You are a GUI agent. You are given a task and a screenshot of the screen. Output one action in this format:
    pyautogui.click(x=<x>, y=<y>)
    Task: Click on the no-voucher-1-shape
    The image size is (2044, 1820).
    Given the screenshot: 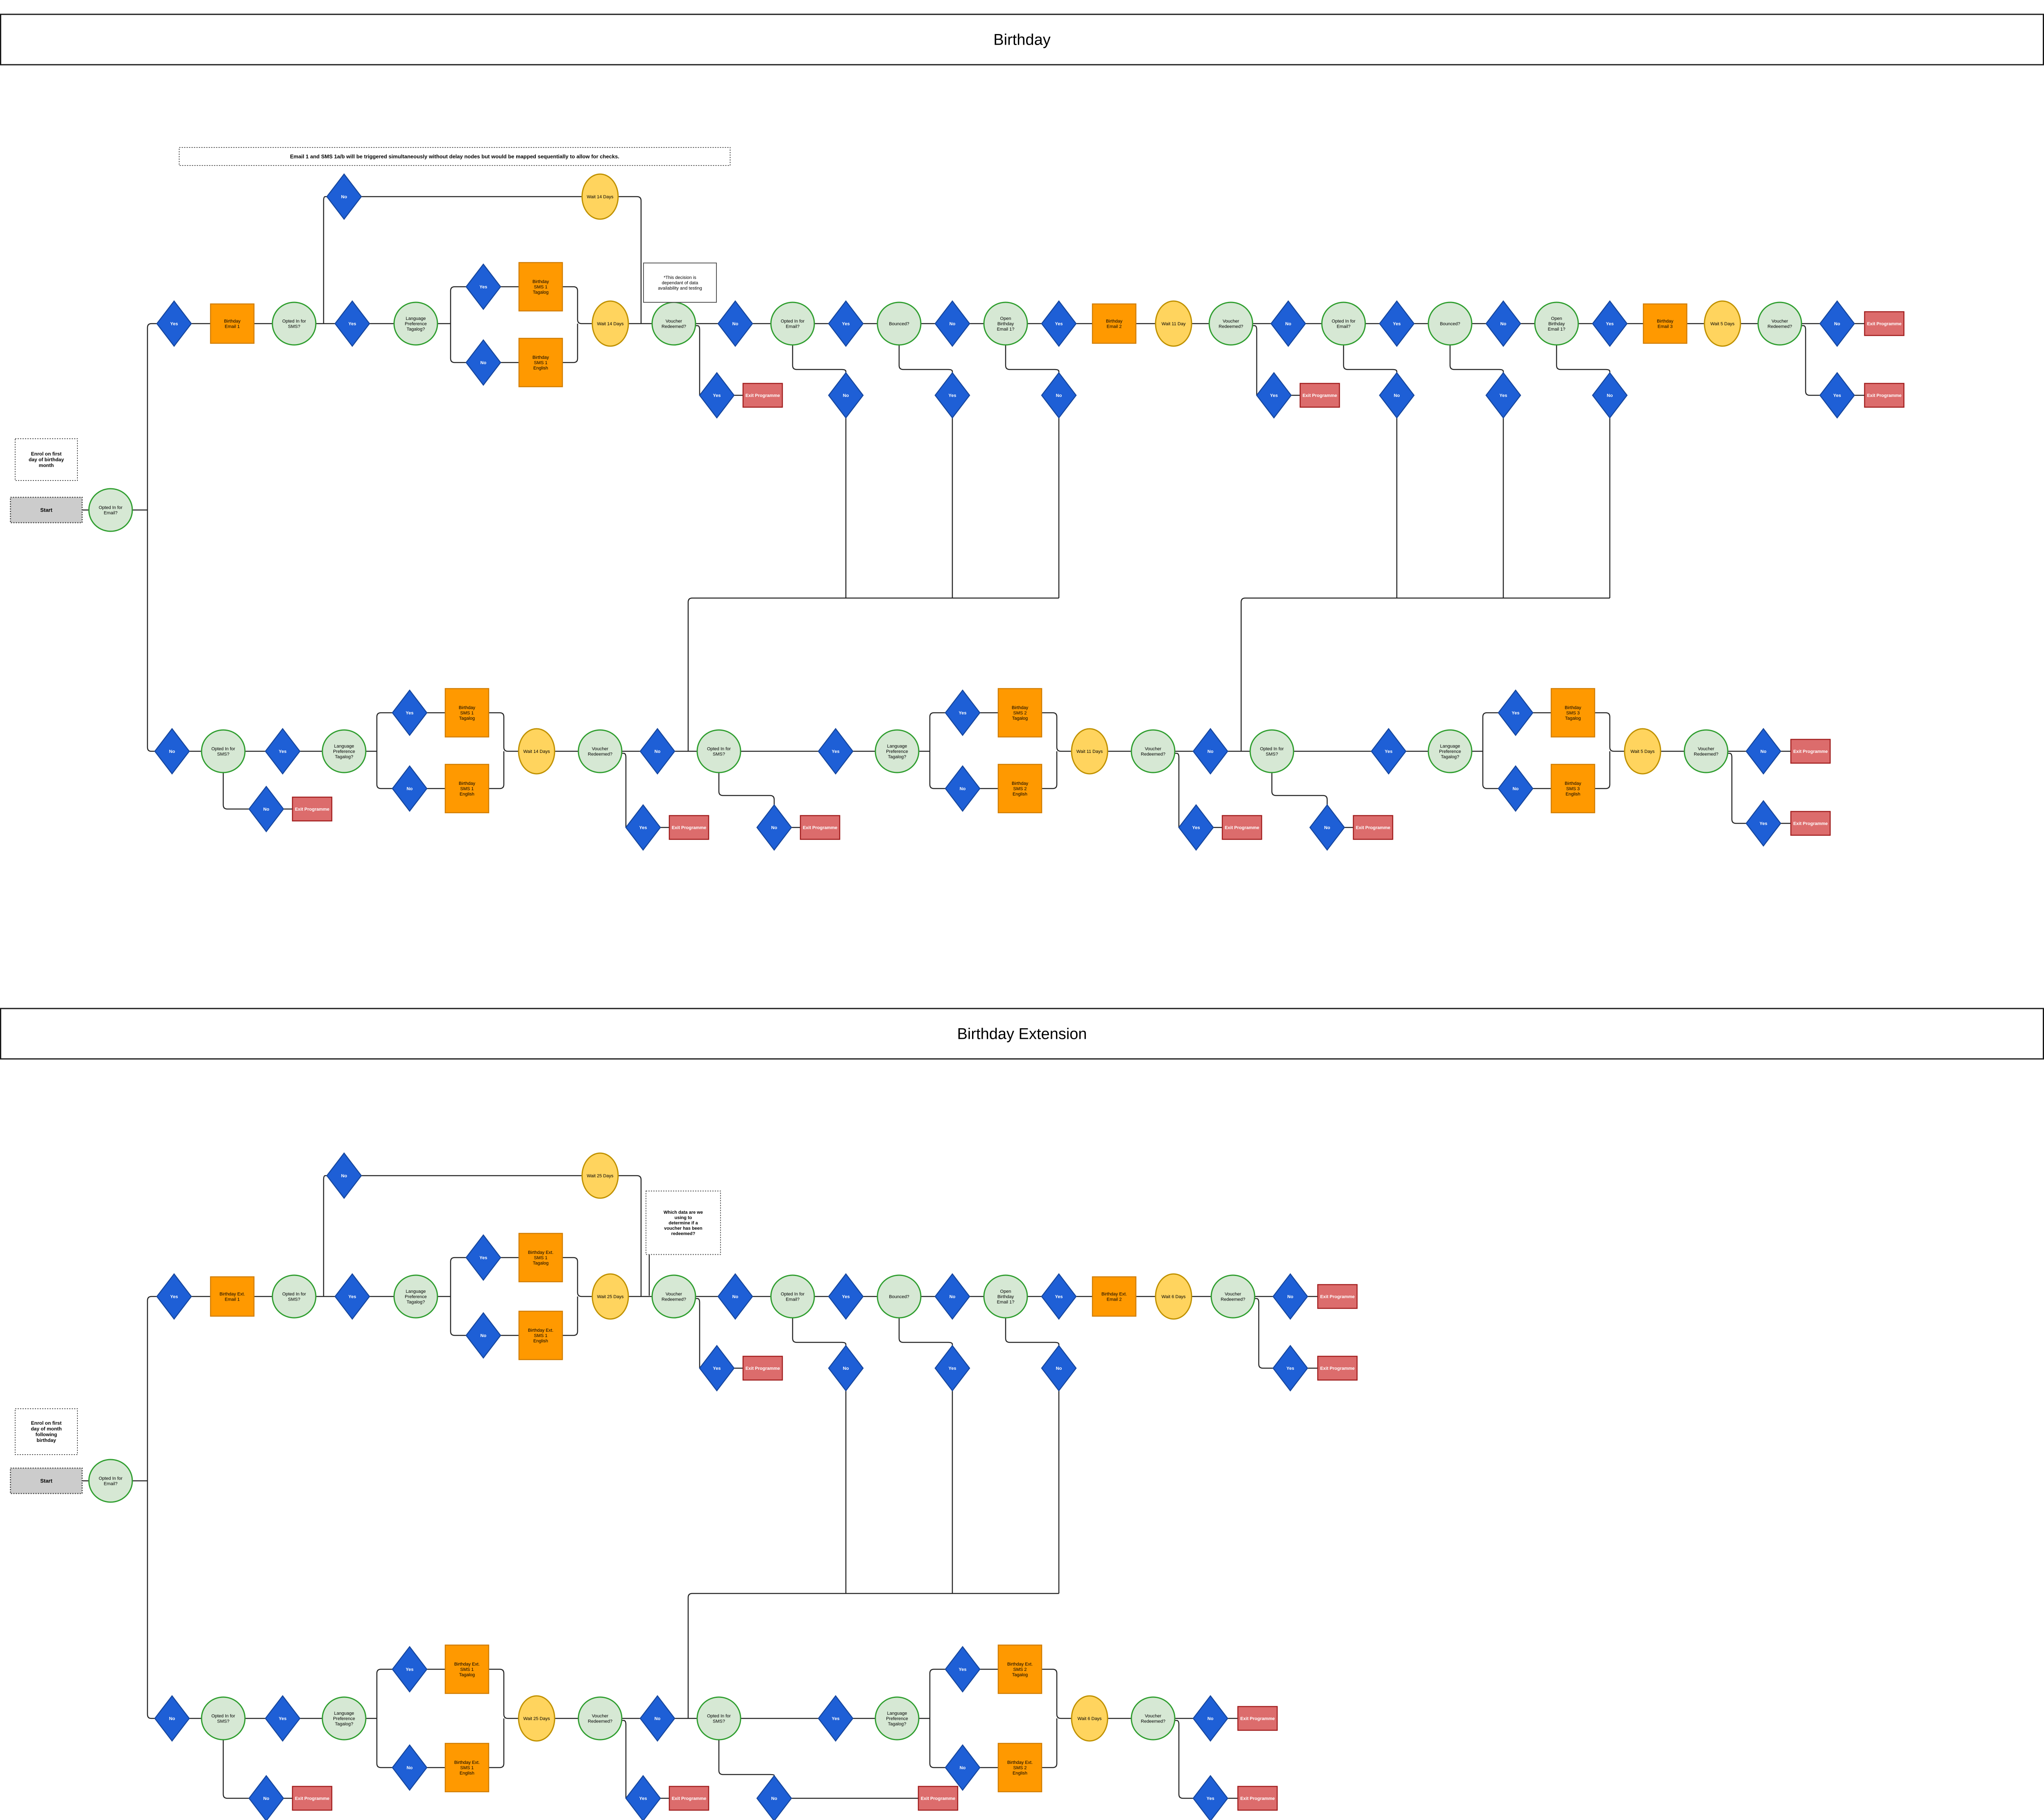 What is the action you would take?
    pyautogui.click(x=735, y=324)
    